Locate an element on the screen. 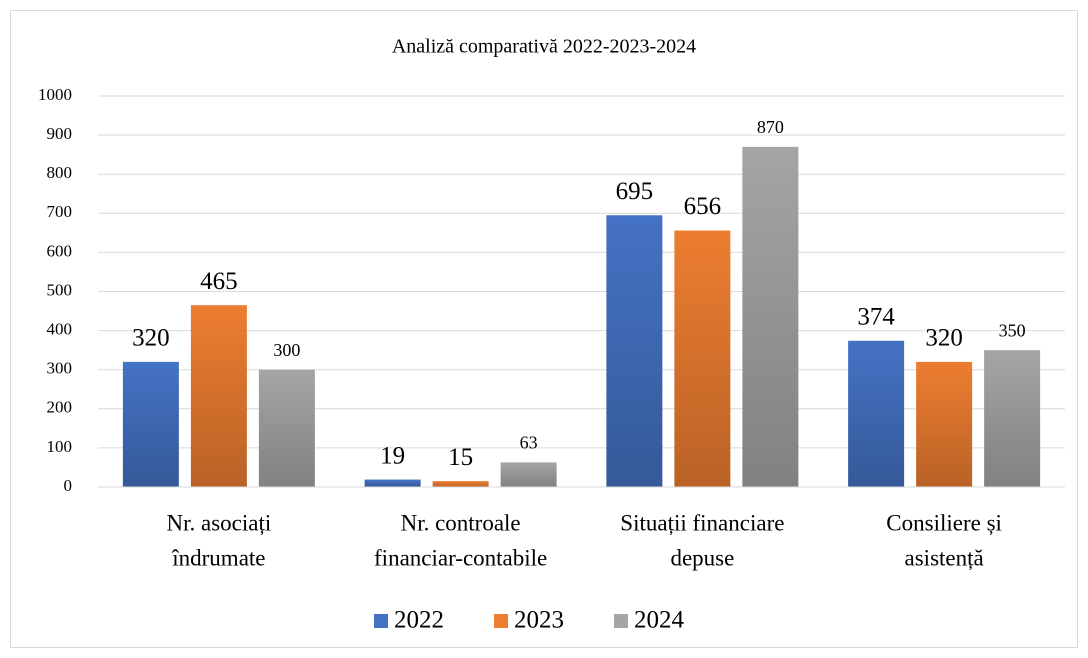 This screenshot has width=1088, height=658. x-tick-label: Consiliere și is located at coordinates (944, 522).